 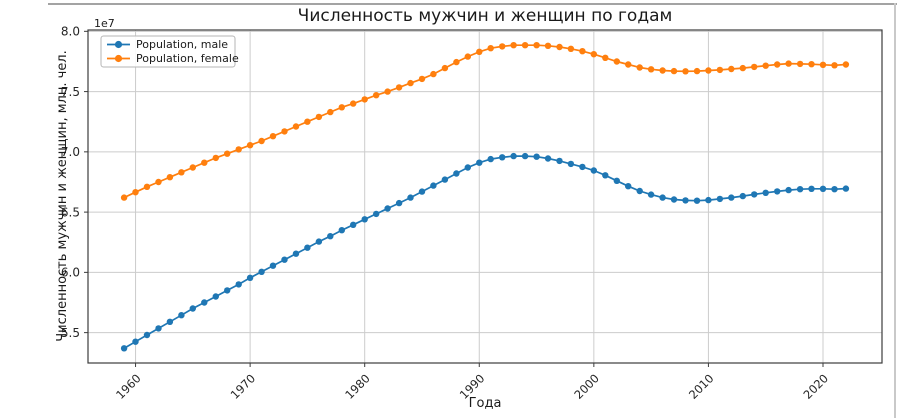 I want to click on y-tick-label-7.0: 7.0, so click(x=70, y=152).